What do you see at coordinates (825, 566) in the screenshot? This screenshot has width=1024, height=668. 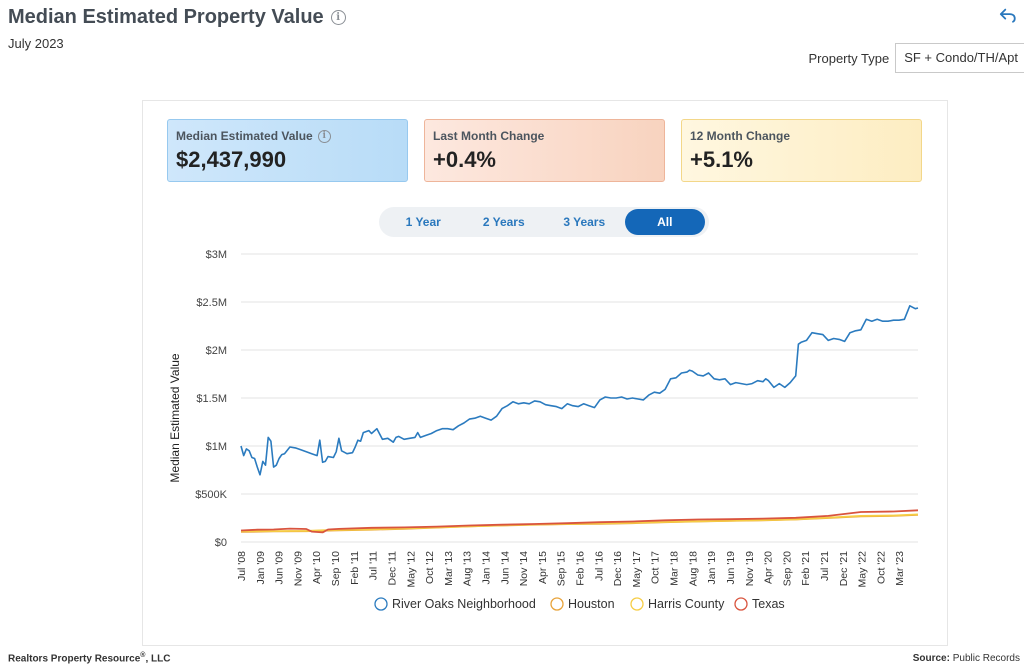 I see `x-tick-label: Jul '21` at bounding box center [825, 566].